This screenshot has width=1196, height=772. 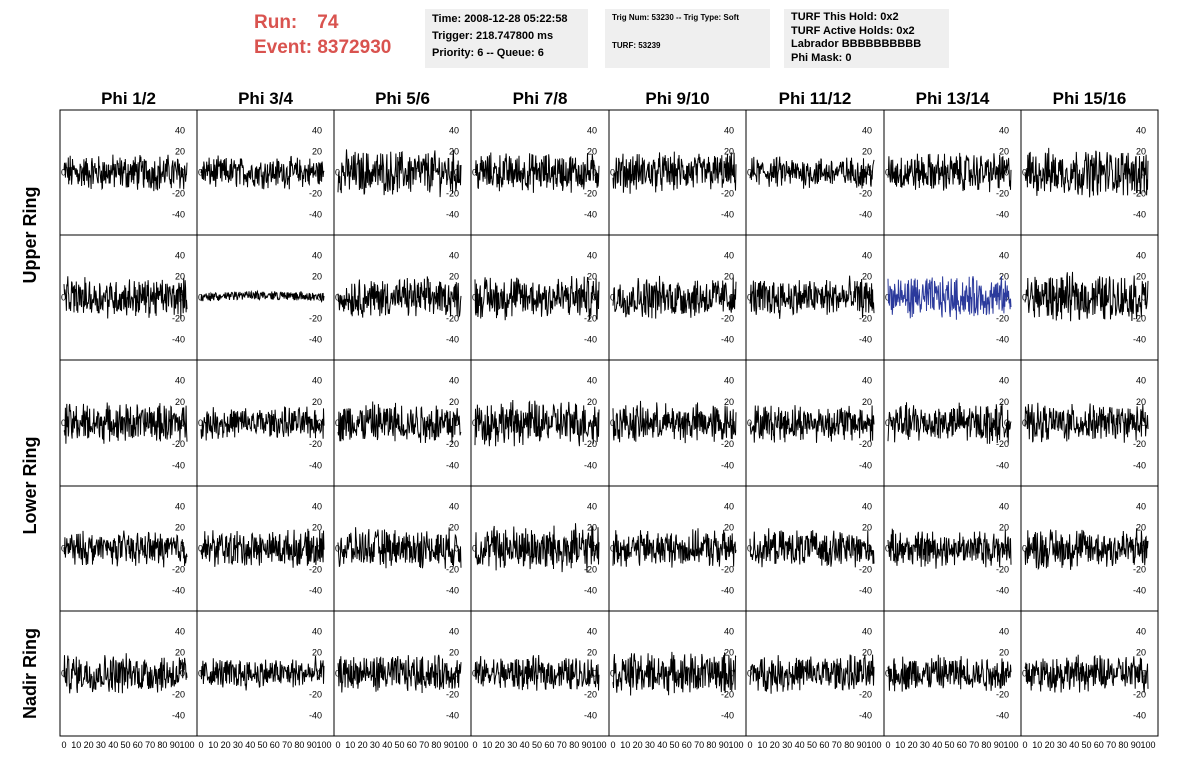 I want to click on column-title: Phi 1/2, so click(x=128, y=98).